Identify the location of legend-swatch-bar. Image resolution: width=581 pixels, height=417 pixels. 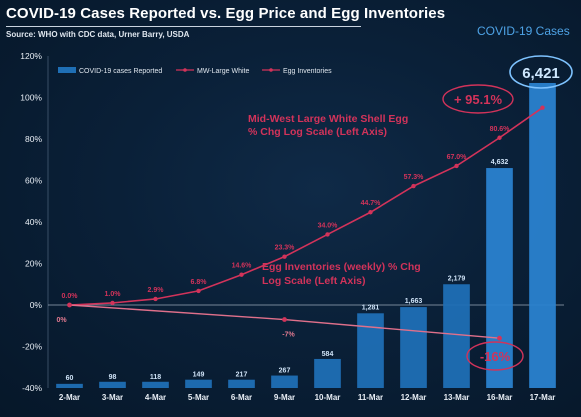
(67, 70).